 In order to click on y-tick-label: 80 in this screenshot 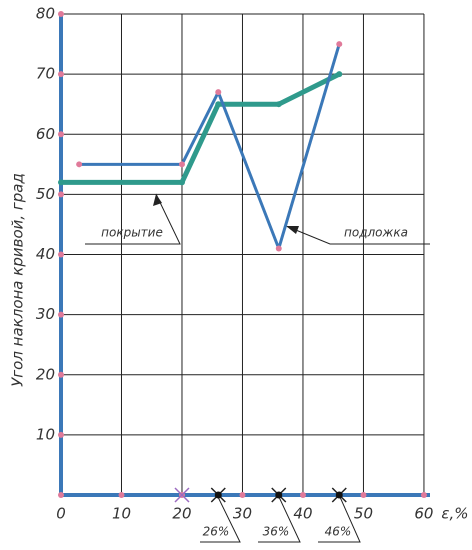, I will do `click(45, 14)`.